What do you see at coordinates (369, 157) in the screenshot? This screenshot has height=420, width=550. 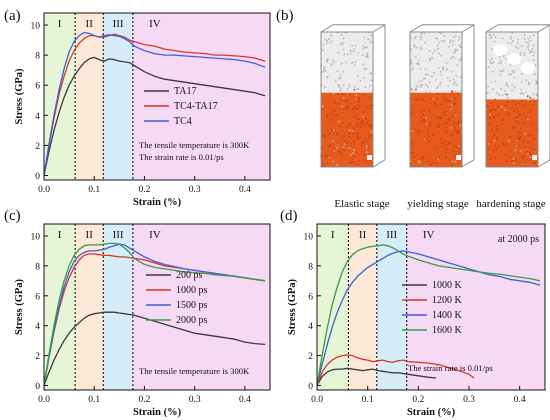 I see `cell-void` at bounding box center [369, 157].